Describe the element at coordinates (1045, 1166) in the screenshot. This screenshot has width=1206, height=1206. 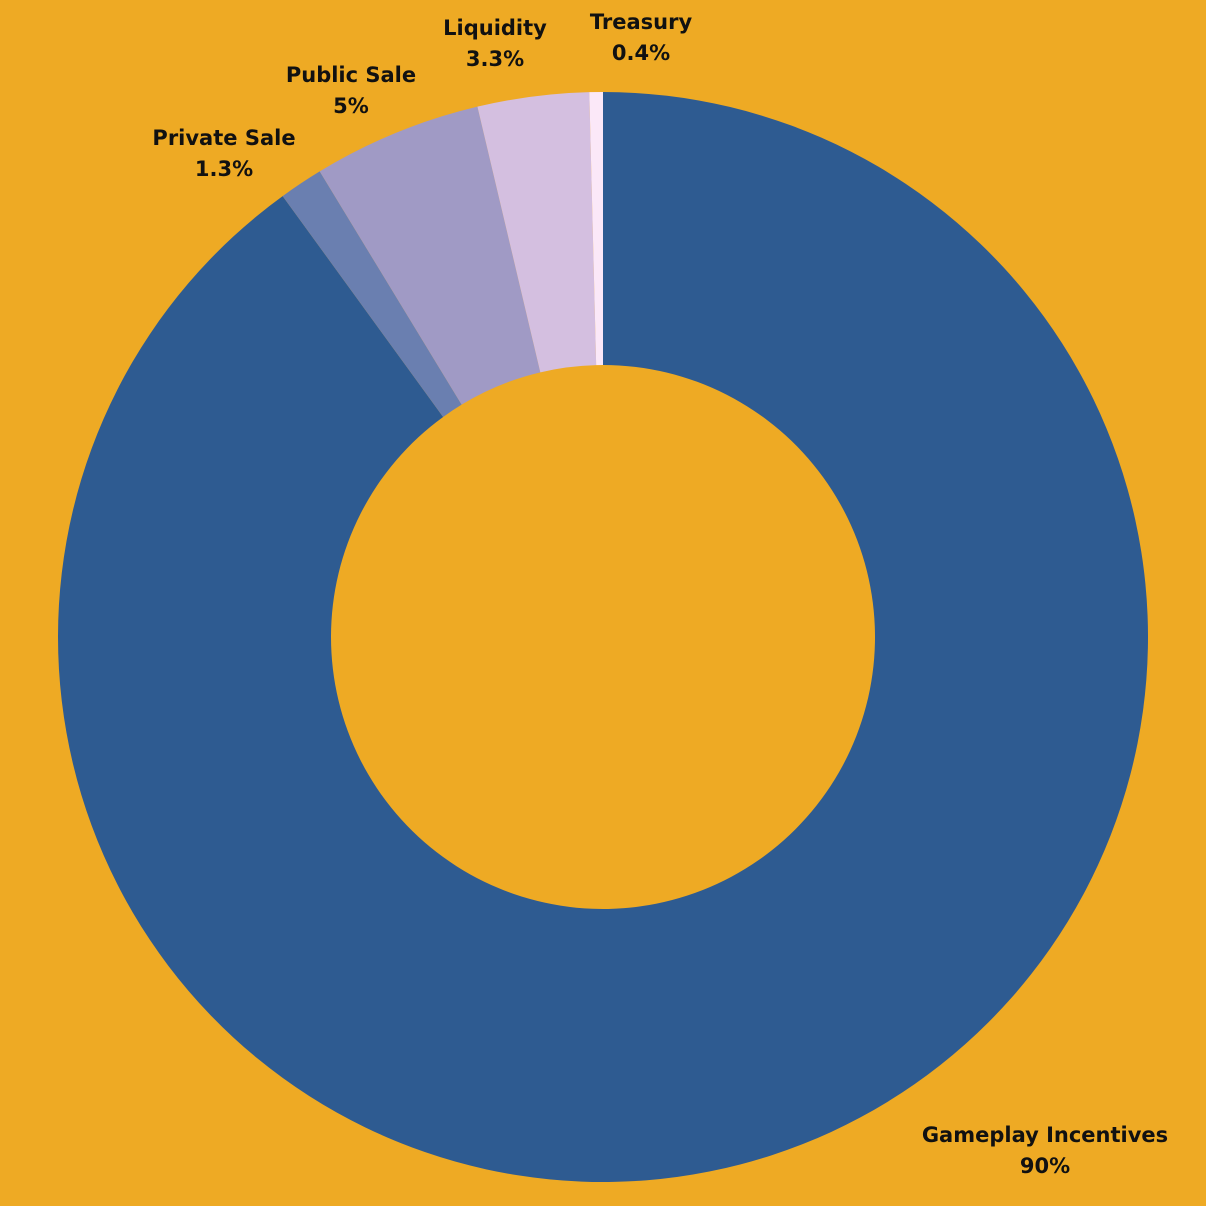
I see `value-label: 90%` at that location.